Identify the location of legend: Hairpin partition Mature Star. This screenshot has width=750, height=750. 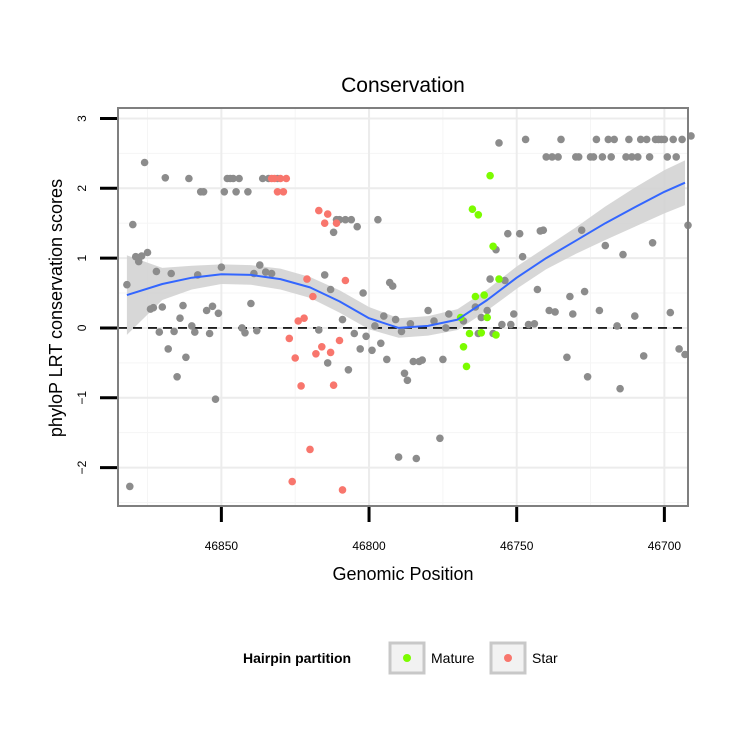
(400, 658).